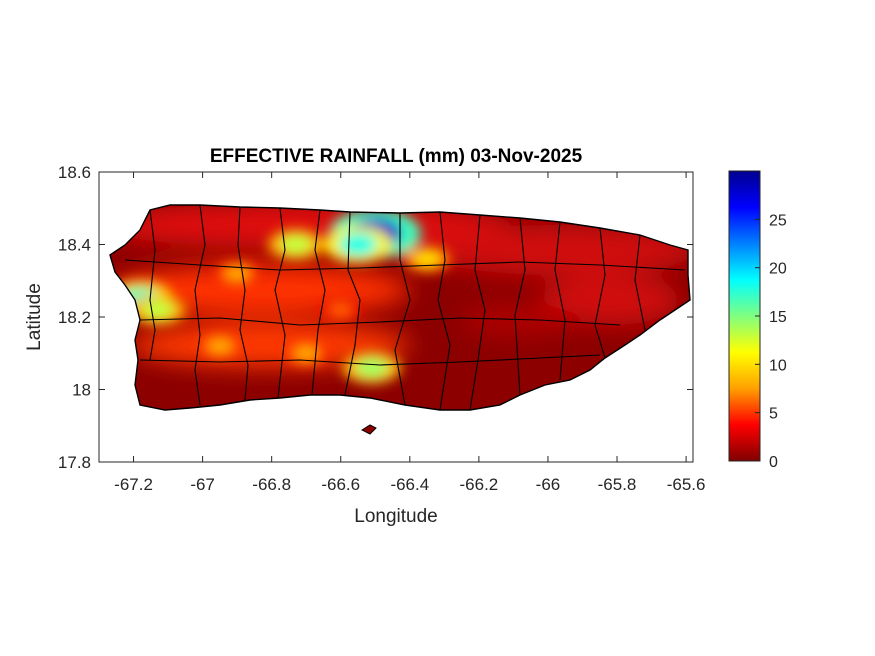  What do you see at coordinates (479, 484) in the screenshot?
I see `x-tick-label: -66.2` at bounding box center [479, 484].